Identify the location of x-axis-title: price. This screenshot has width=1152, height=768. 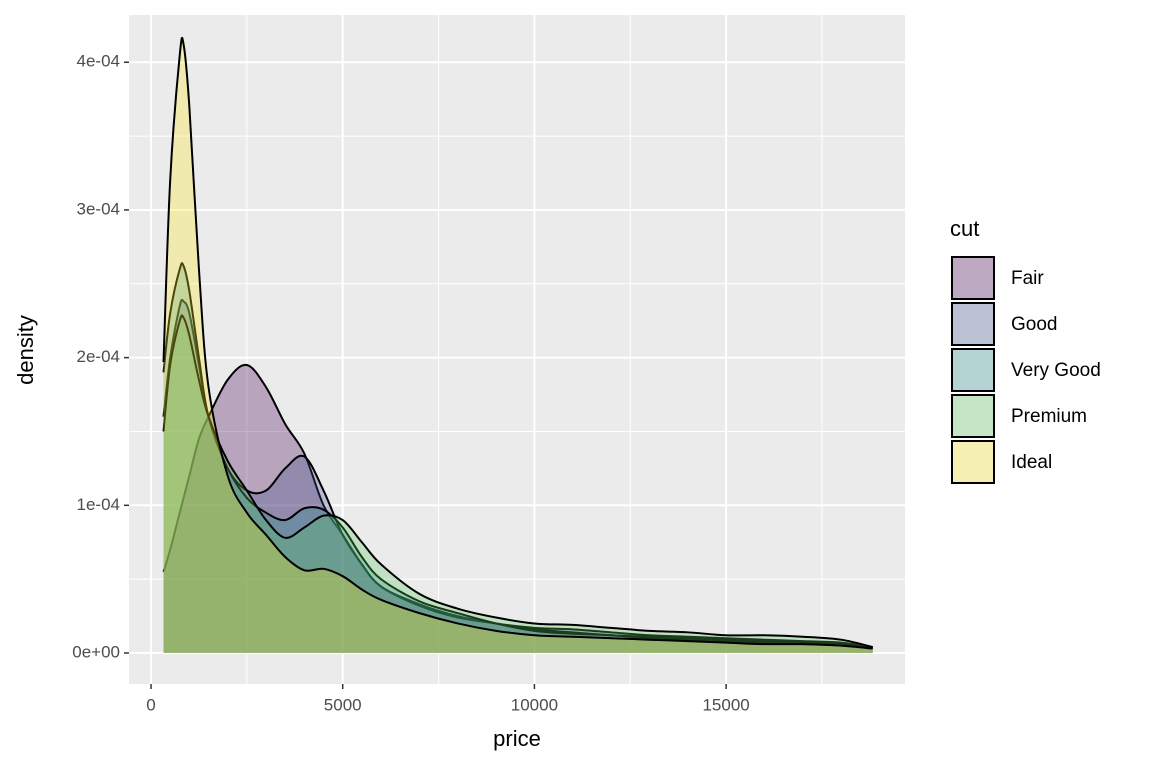
(517, 738).